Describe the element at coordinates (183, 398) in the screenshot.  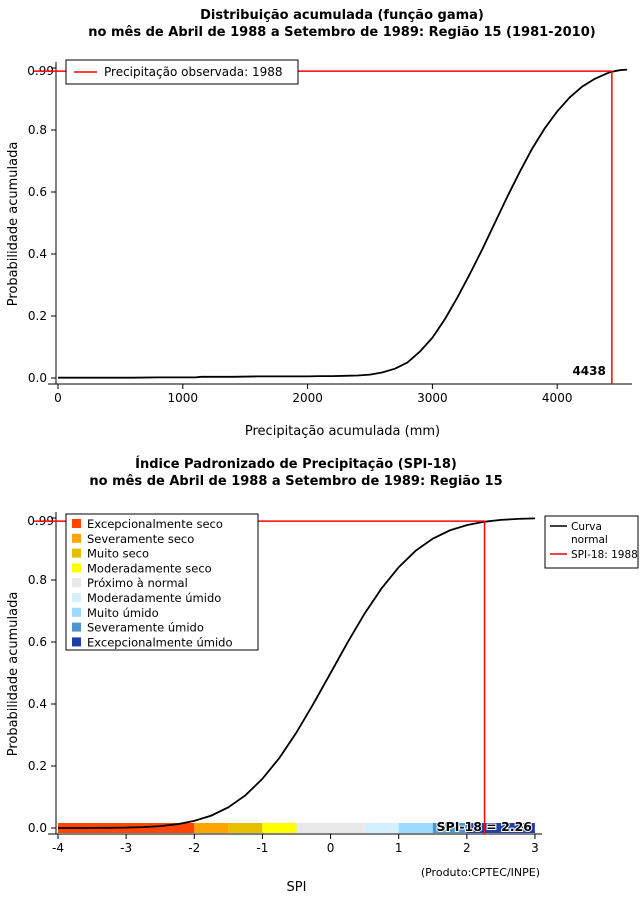
I see `x-tick-label: 1000` at that location.